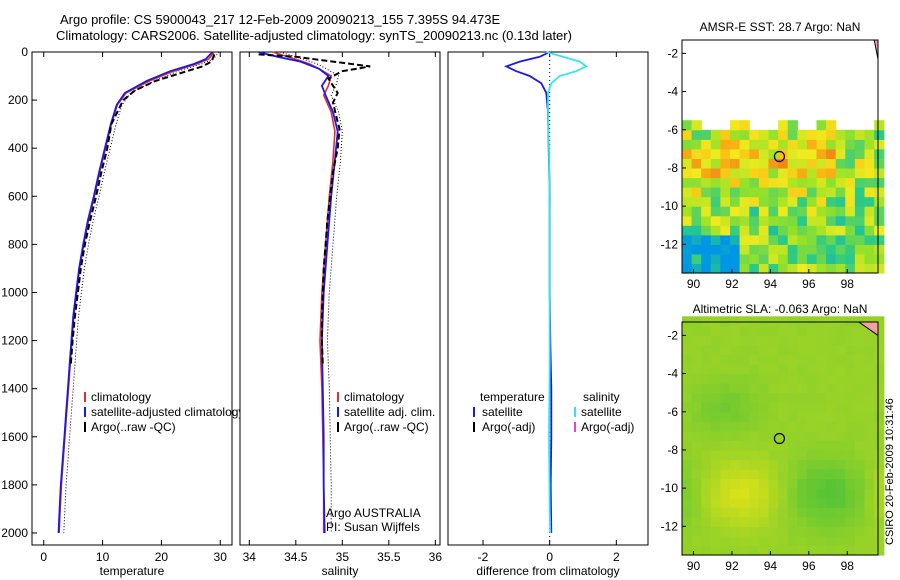 Image resolution: width=900 pixels, height=580 pixels. What do you see at coordinates (783, 436) in the screenshot?
I see `map-heatmap-cells` at bounding box center [783, 436].